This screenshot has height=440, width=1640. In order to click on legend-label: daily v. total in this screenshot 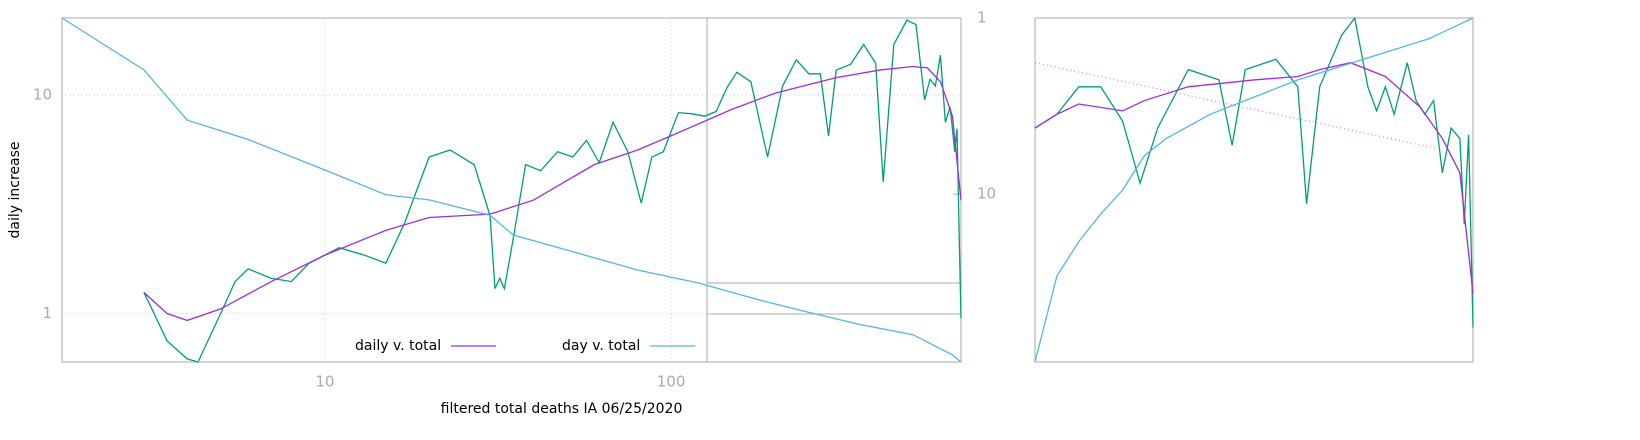, I will do `click(398, 346)`.